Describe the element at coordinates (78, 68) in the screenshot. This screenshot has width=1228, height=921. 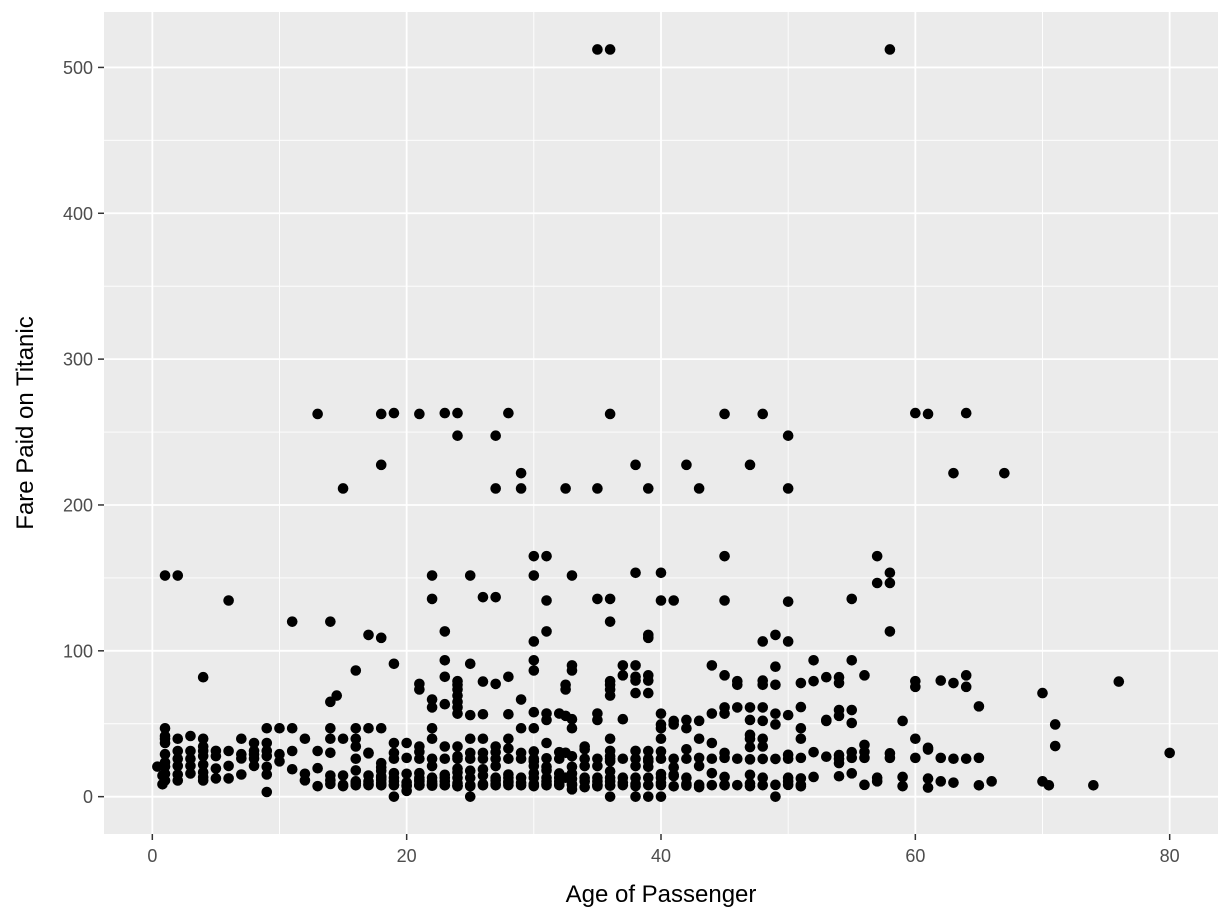
I see `y-tick-label: 500` at that location.